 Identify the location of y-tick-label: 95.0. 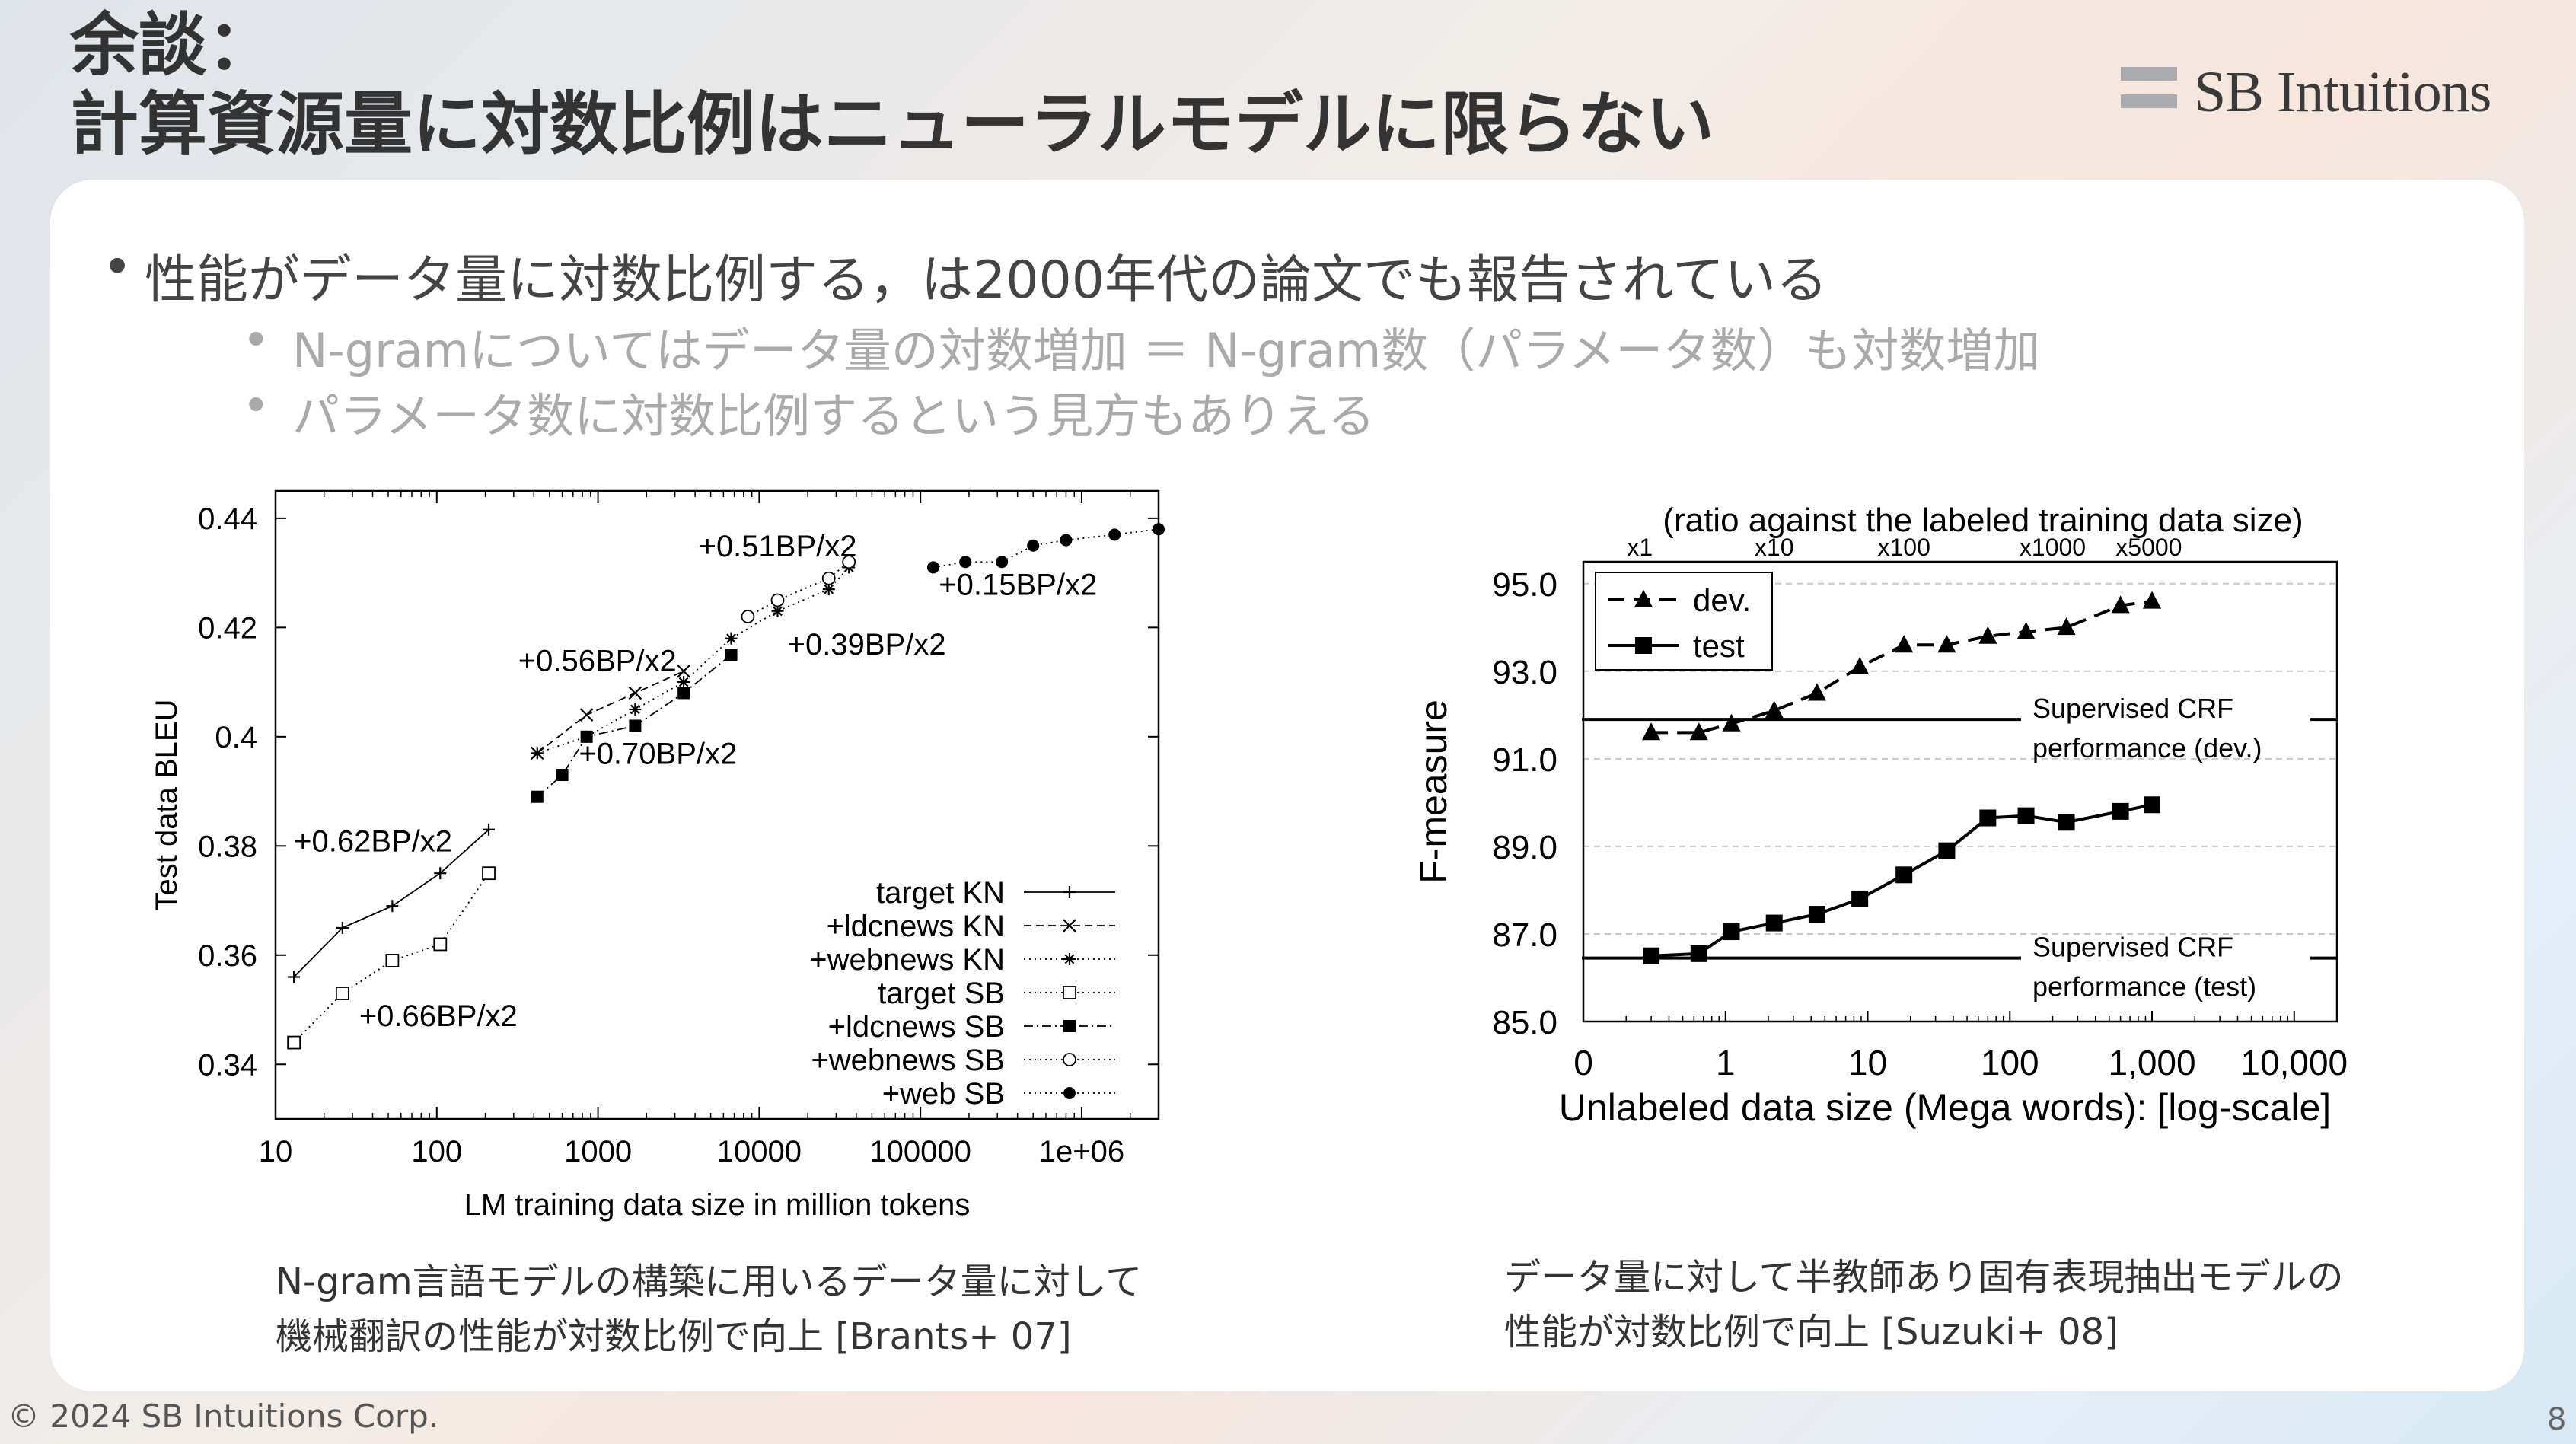
(1525, 585).